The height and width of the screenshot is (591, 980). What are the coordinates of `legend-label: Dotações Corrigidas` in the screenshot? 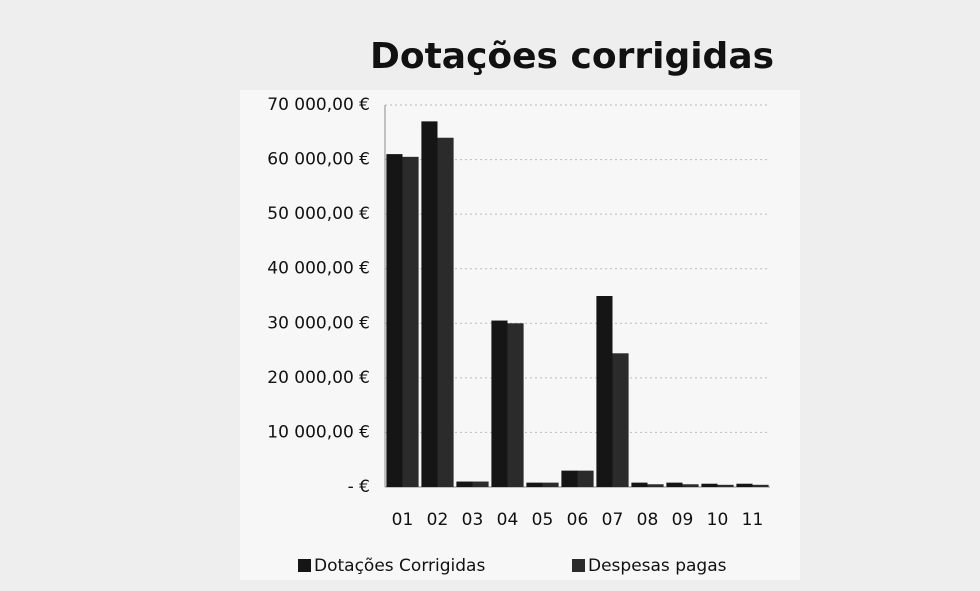 It's located at (399, 566).